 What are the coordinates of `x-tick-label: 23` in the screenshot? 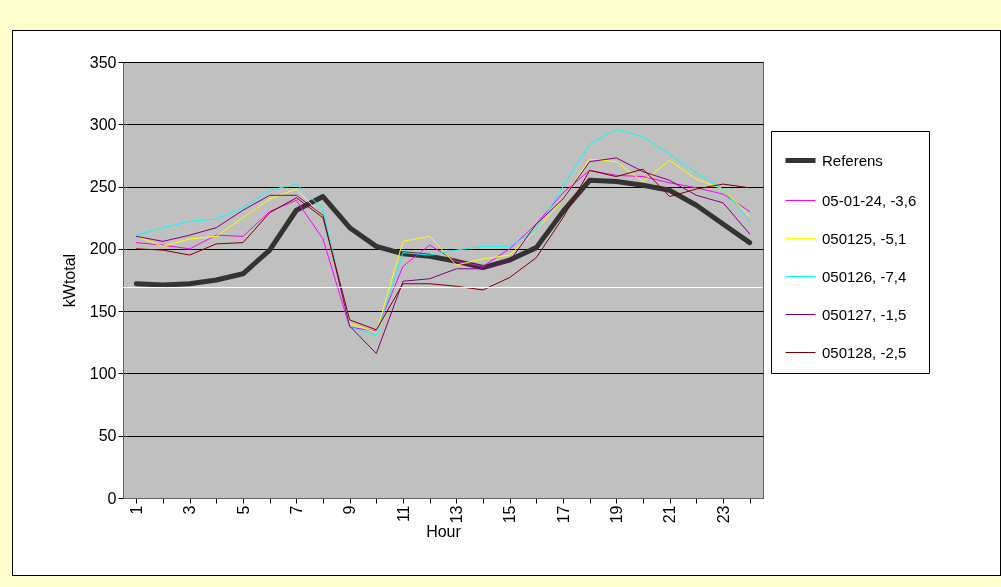 It's located at (723, 514).